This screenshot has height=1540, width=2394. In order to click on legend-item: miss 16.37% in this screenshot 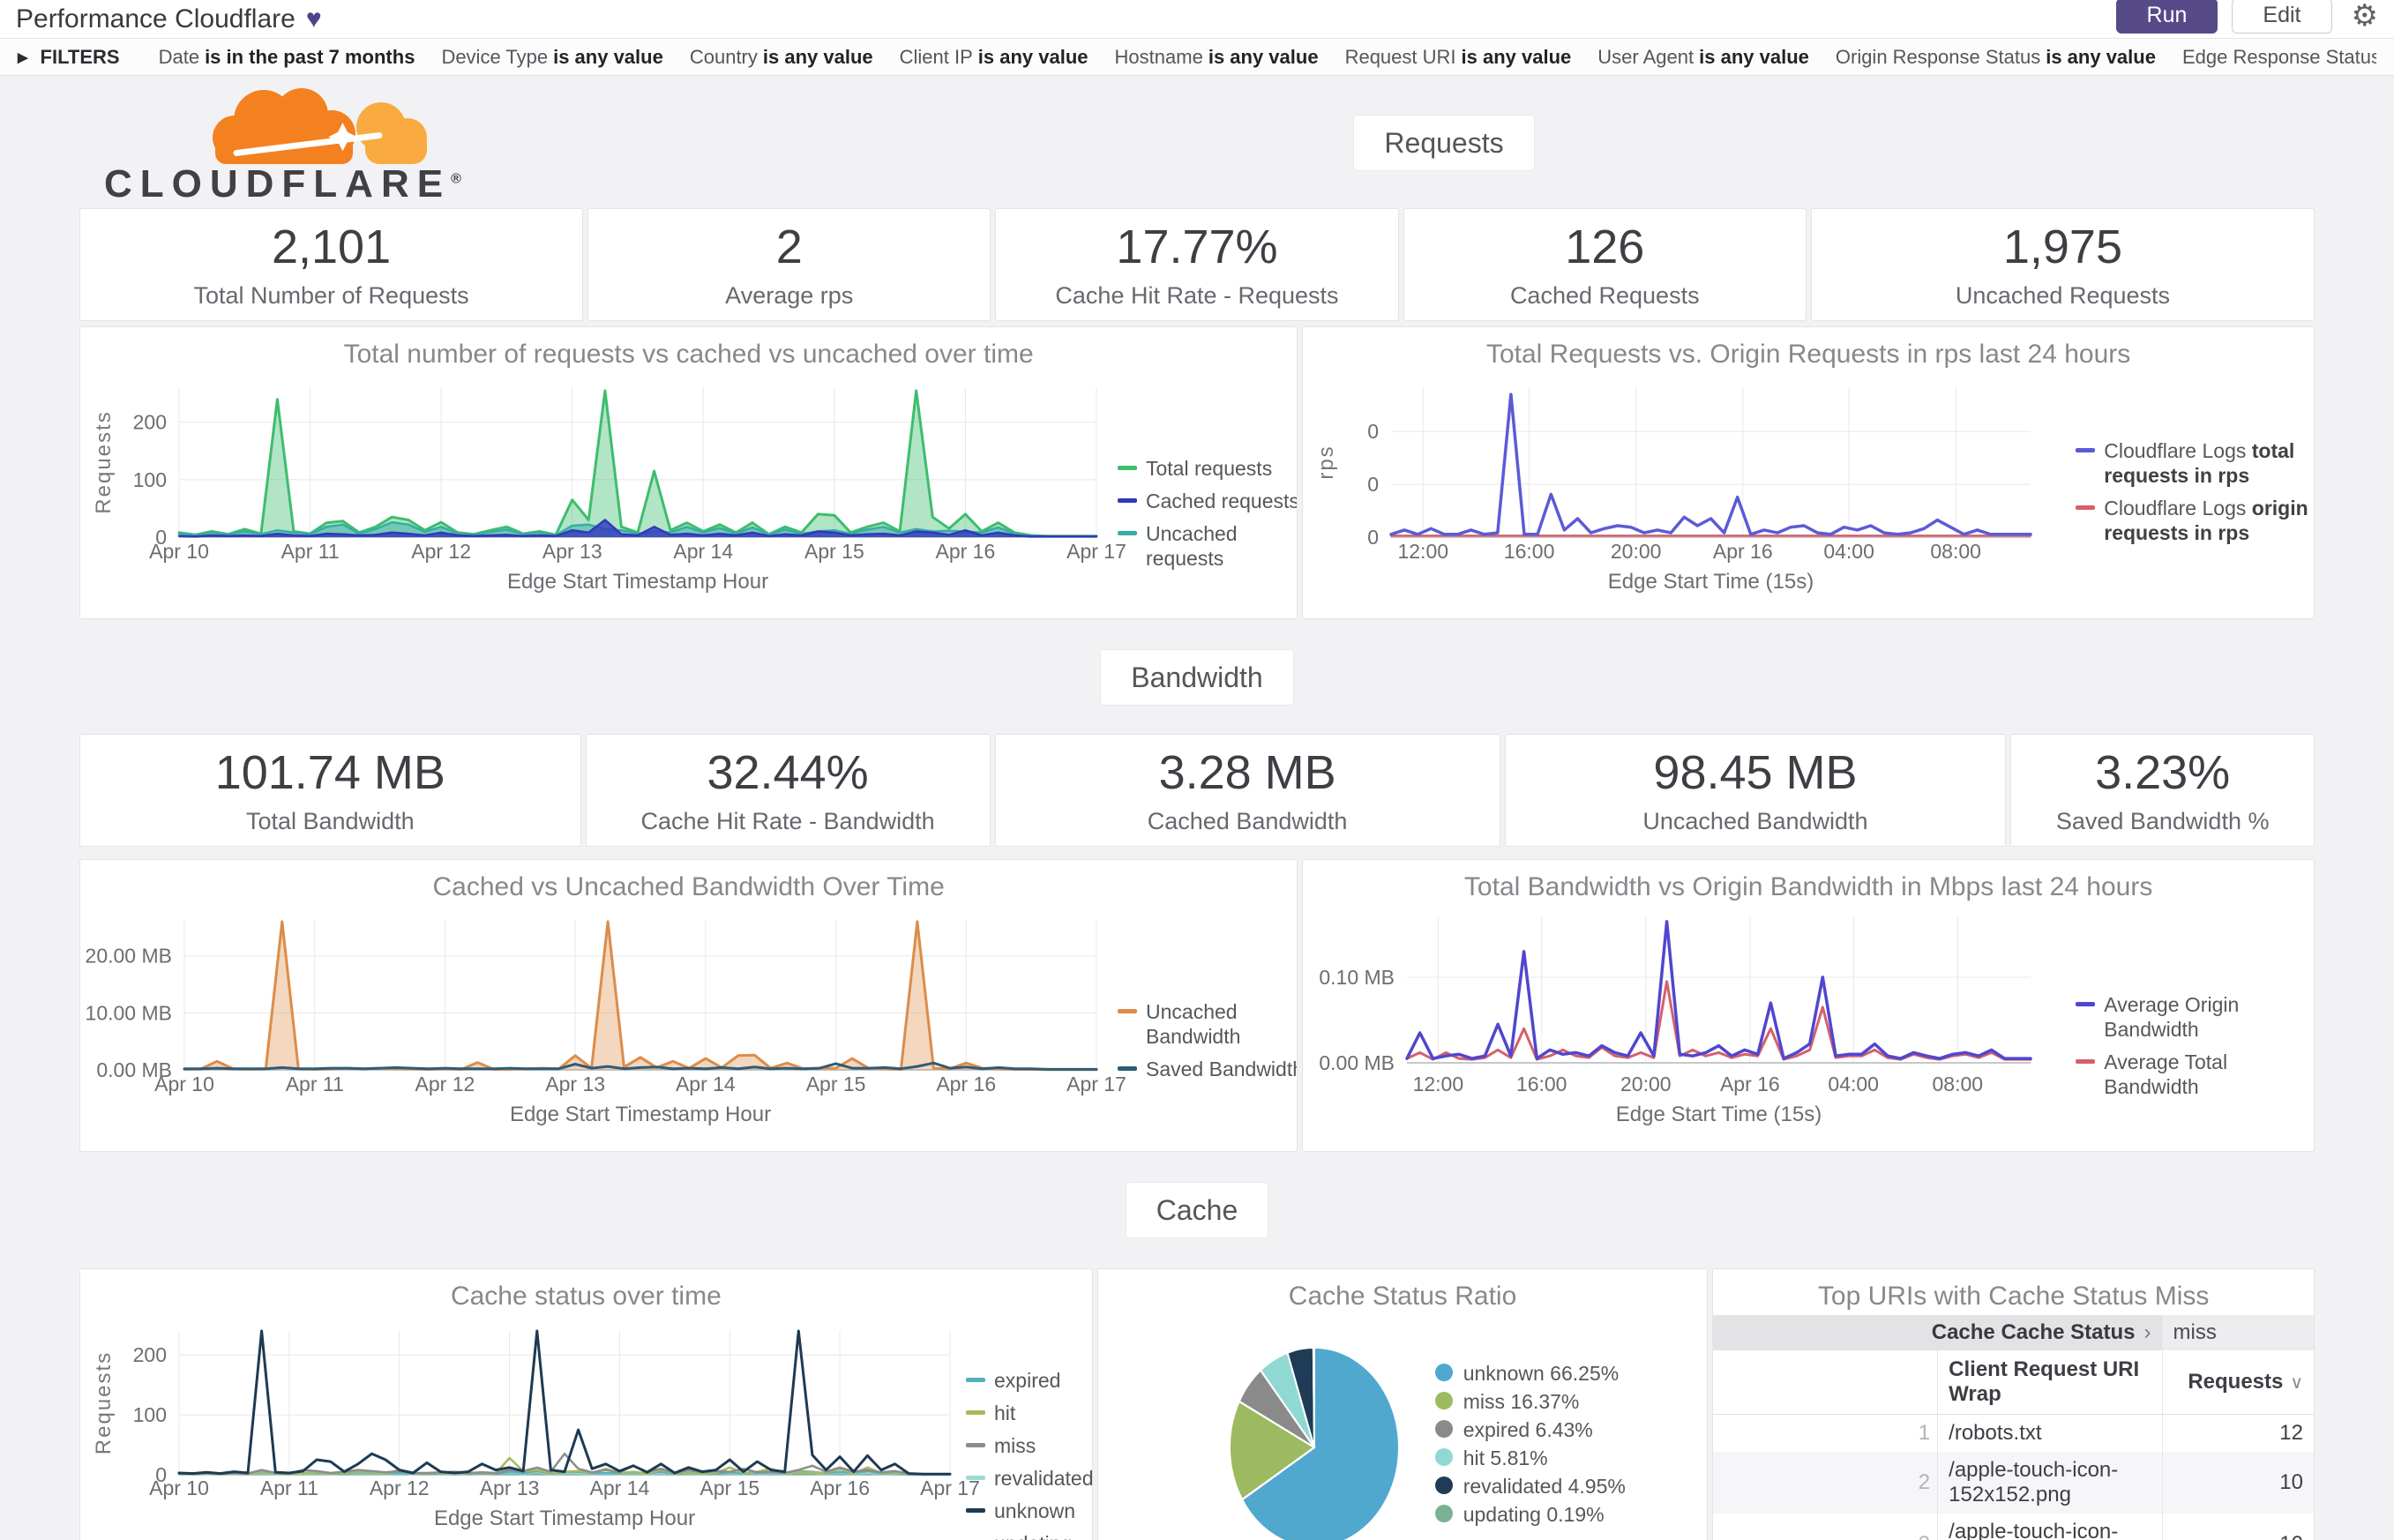, I will do `click(1558, 1401)`.